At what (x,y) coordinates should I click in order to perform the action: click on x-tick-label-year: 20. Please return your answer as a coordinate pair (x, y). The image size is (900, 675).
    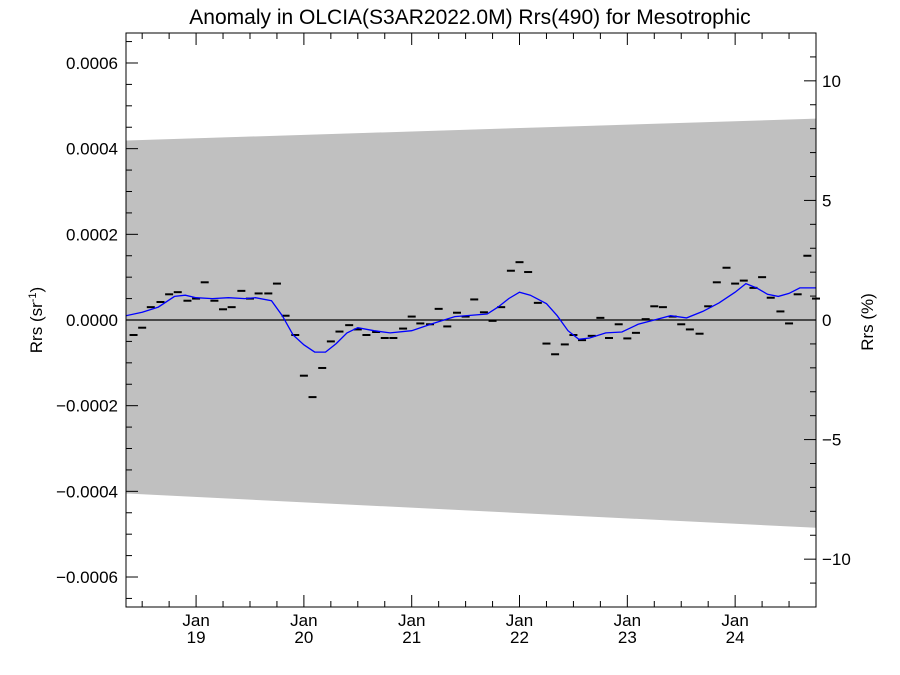
    Looking at the image, I should click on (303, 637).